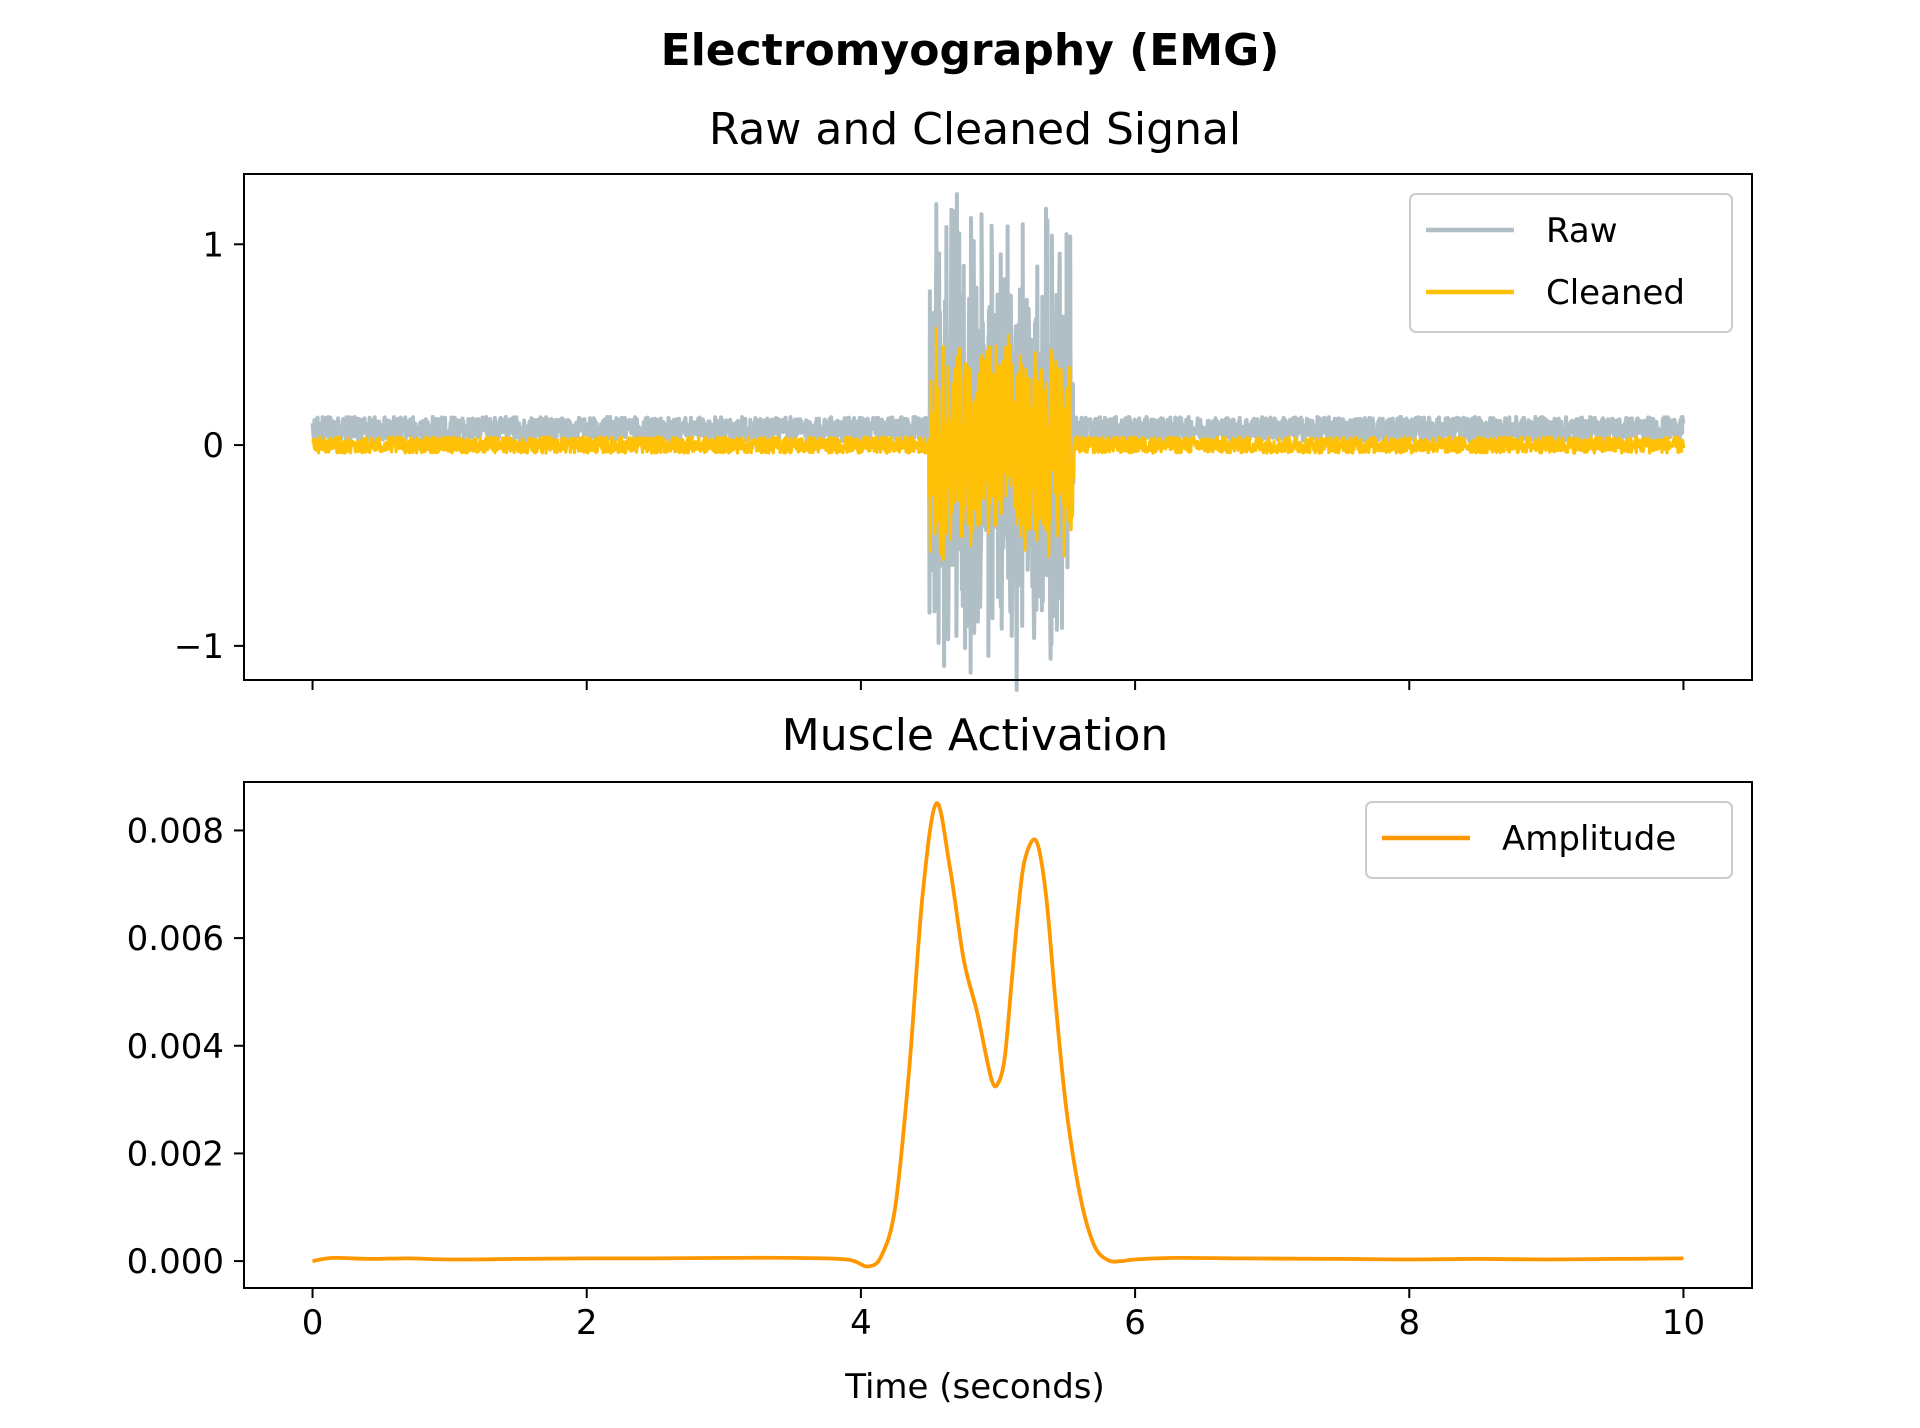  Describe the element at coordinates (587, 1323) in the screenshot. I see `x-tick-label: 2` at that location.